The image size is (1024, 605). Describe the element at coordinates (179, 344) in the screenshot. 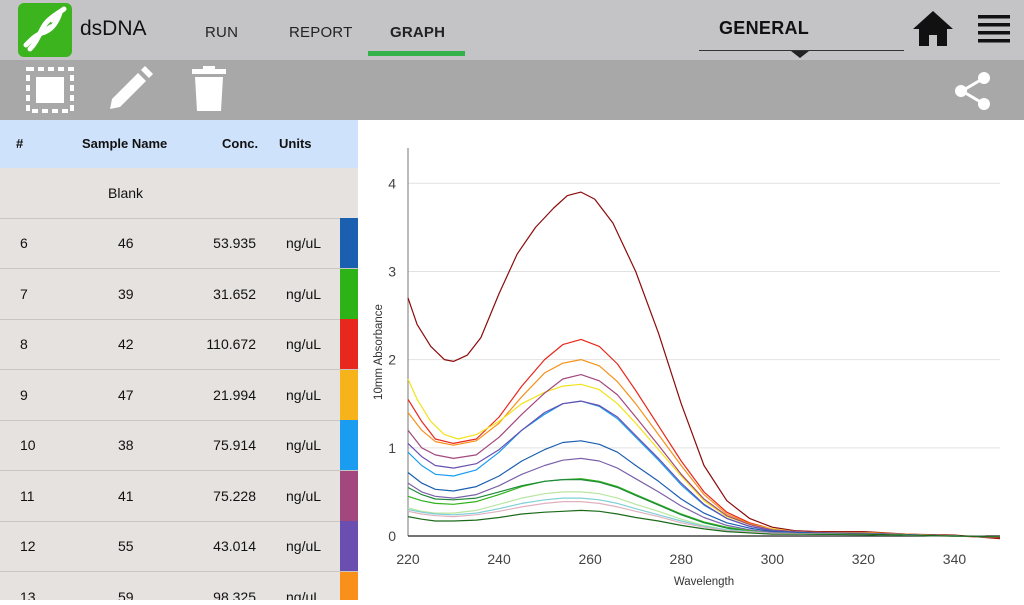

I see `table-row: 8 42 110.672 ng/uL` at that location.